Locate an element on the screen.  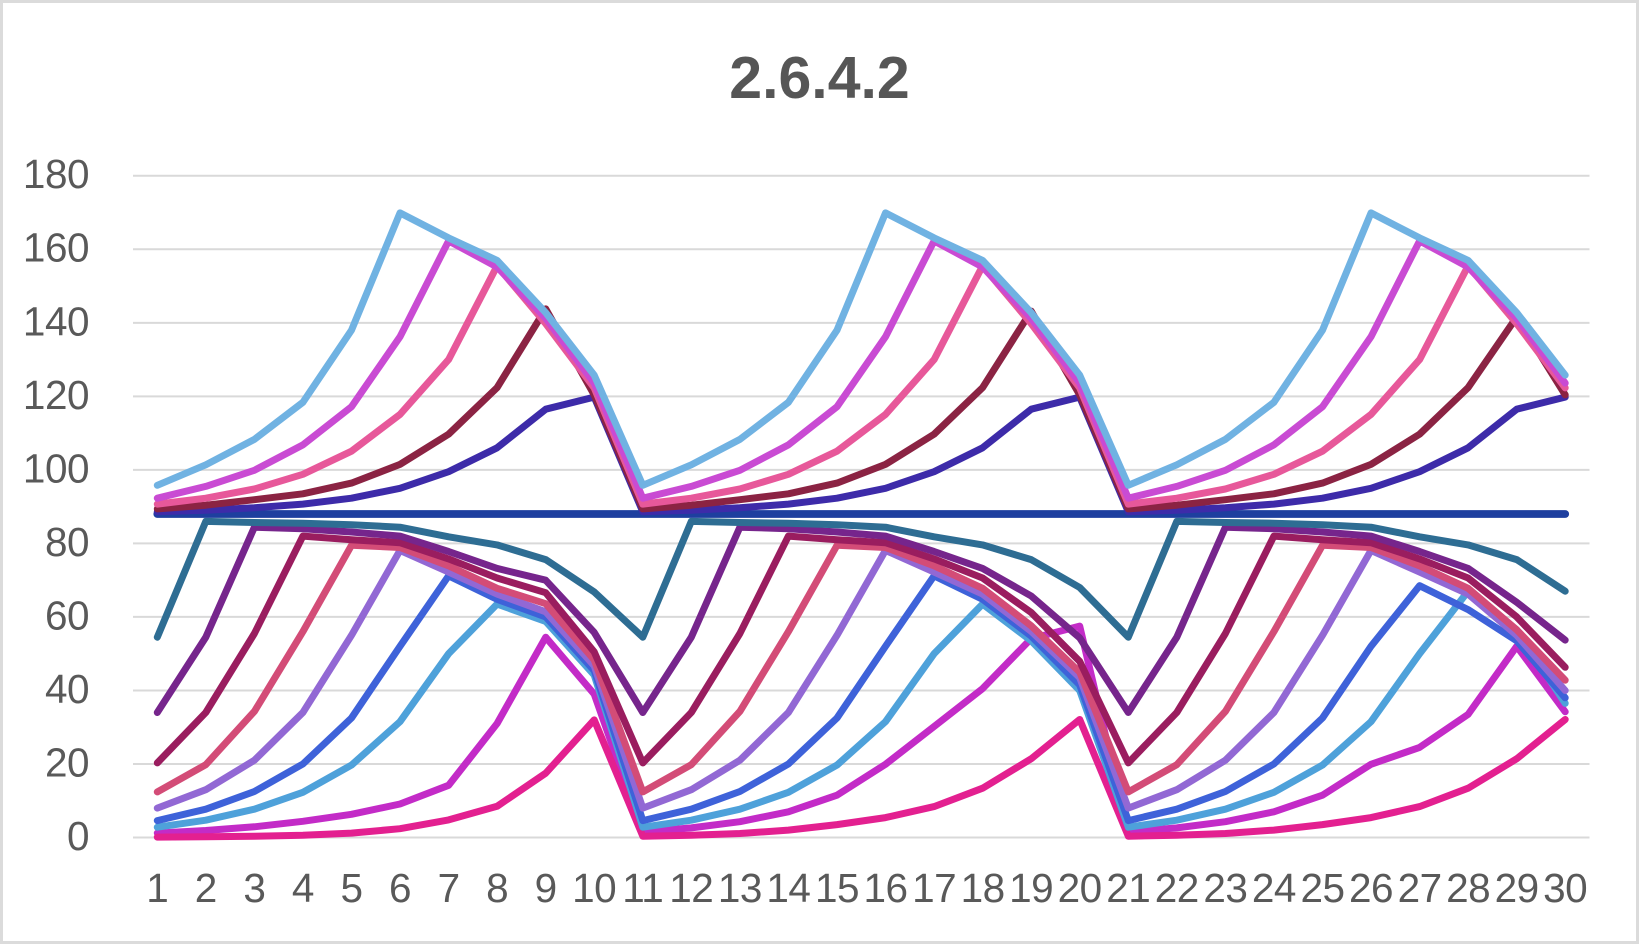
svg-text: 27 is located at coordinates (1420, 888).